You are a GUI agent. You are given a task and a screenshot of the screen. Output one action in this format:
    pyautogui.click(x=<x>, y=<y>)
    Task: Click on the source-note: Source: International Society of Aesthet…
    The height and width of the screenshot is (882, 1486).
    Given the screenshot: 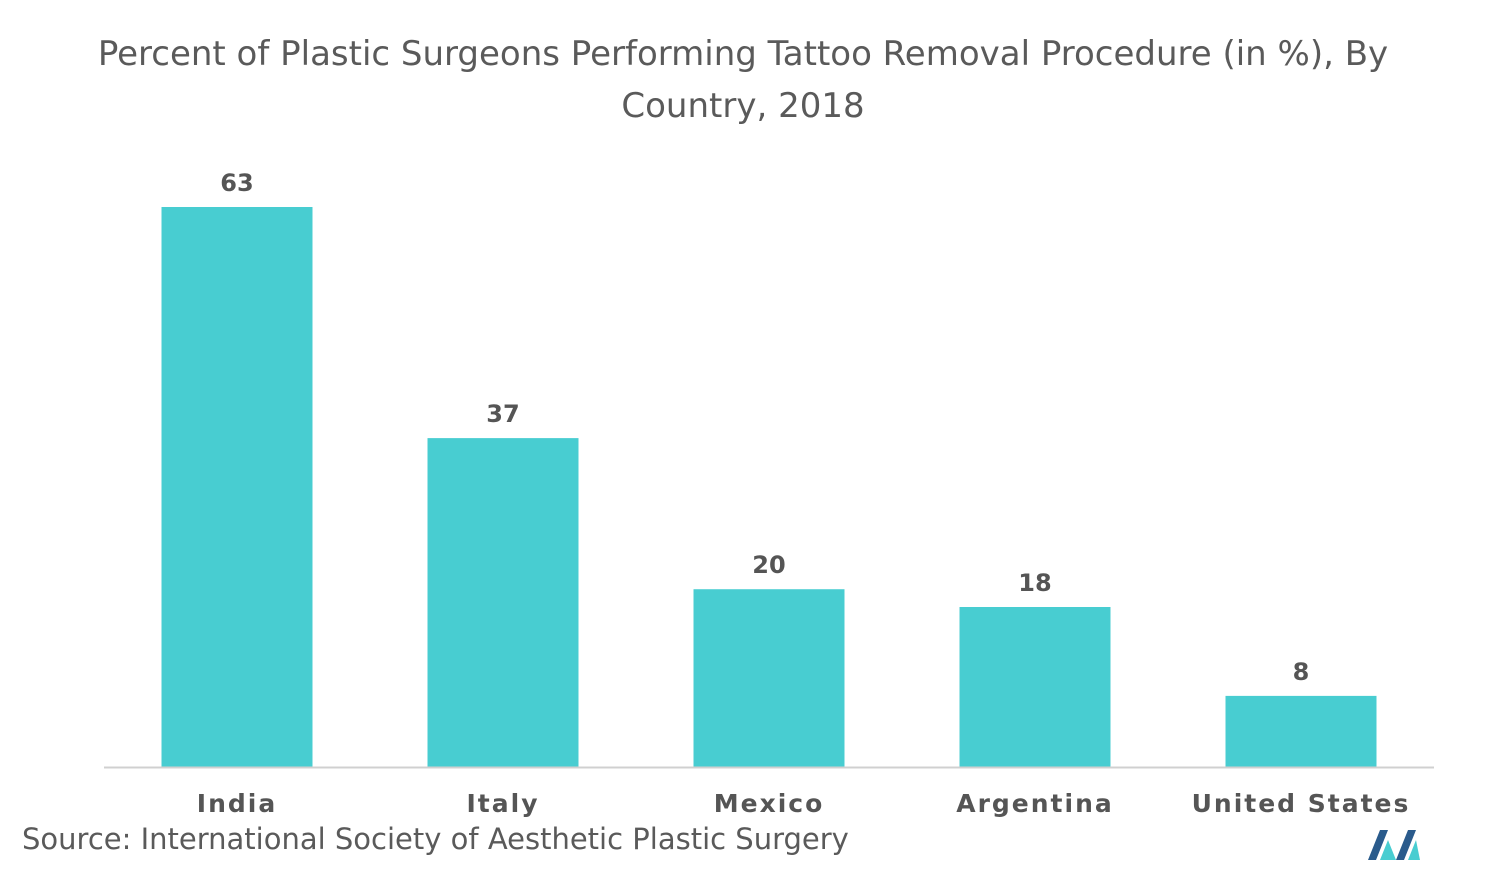 What is the action you would take?
    pyautogui.click(x=435, y=839)
    